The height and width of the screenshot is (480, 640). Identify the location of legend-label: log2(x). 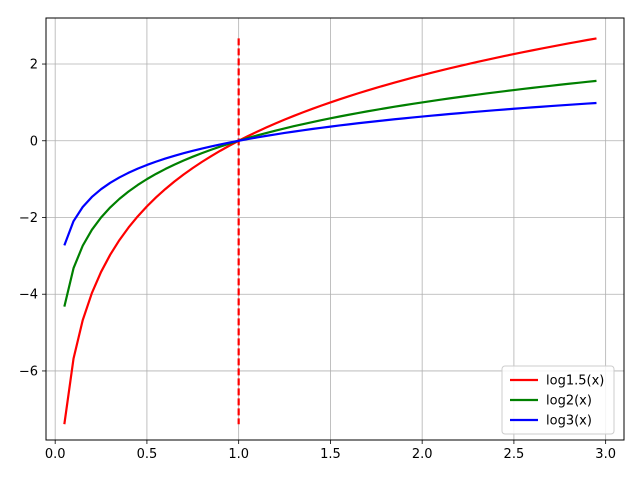
(569, 401).